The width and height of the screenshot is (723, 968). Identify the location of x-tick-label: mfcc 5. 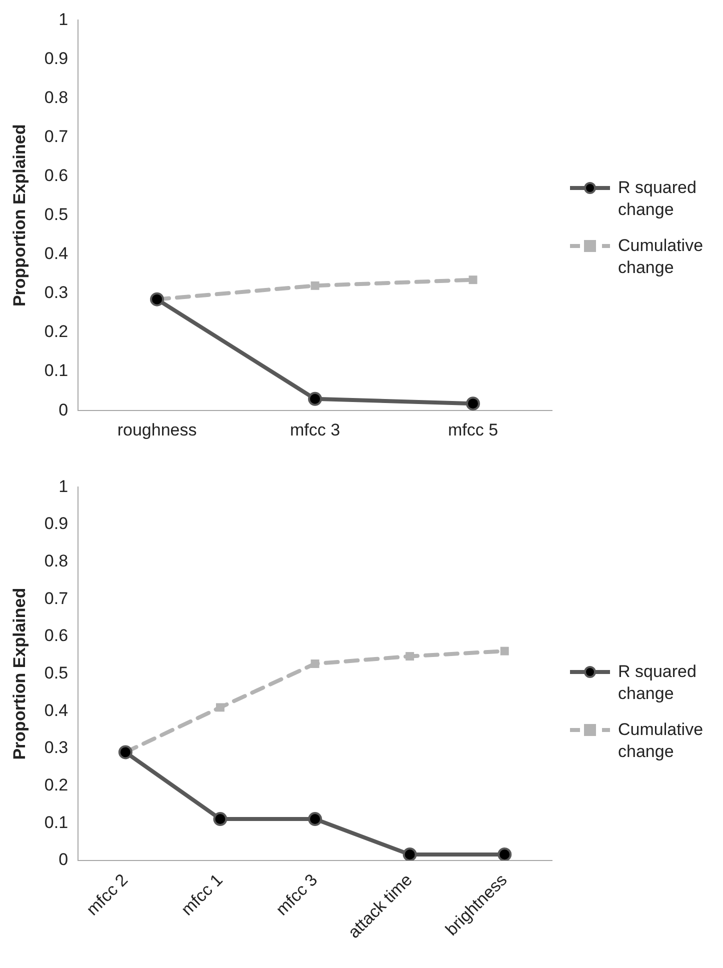
(473, 430).